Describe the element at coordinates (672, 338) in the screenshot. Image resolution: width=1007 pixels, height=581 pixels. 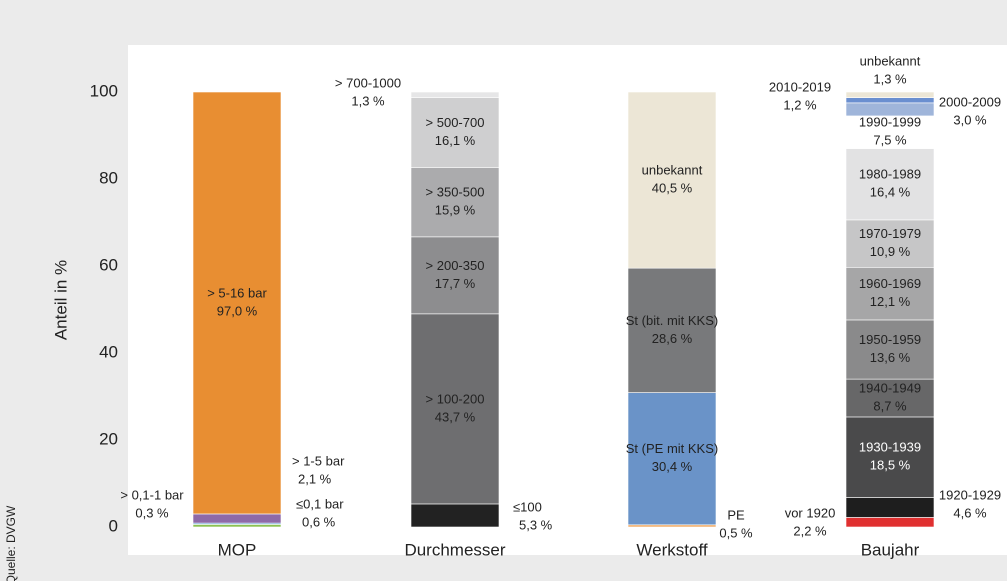
I see `segment-value-label: 28,6 %` at that location.